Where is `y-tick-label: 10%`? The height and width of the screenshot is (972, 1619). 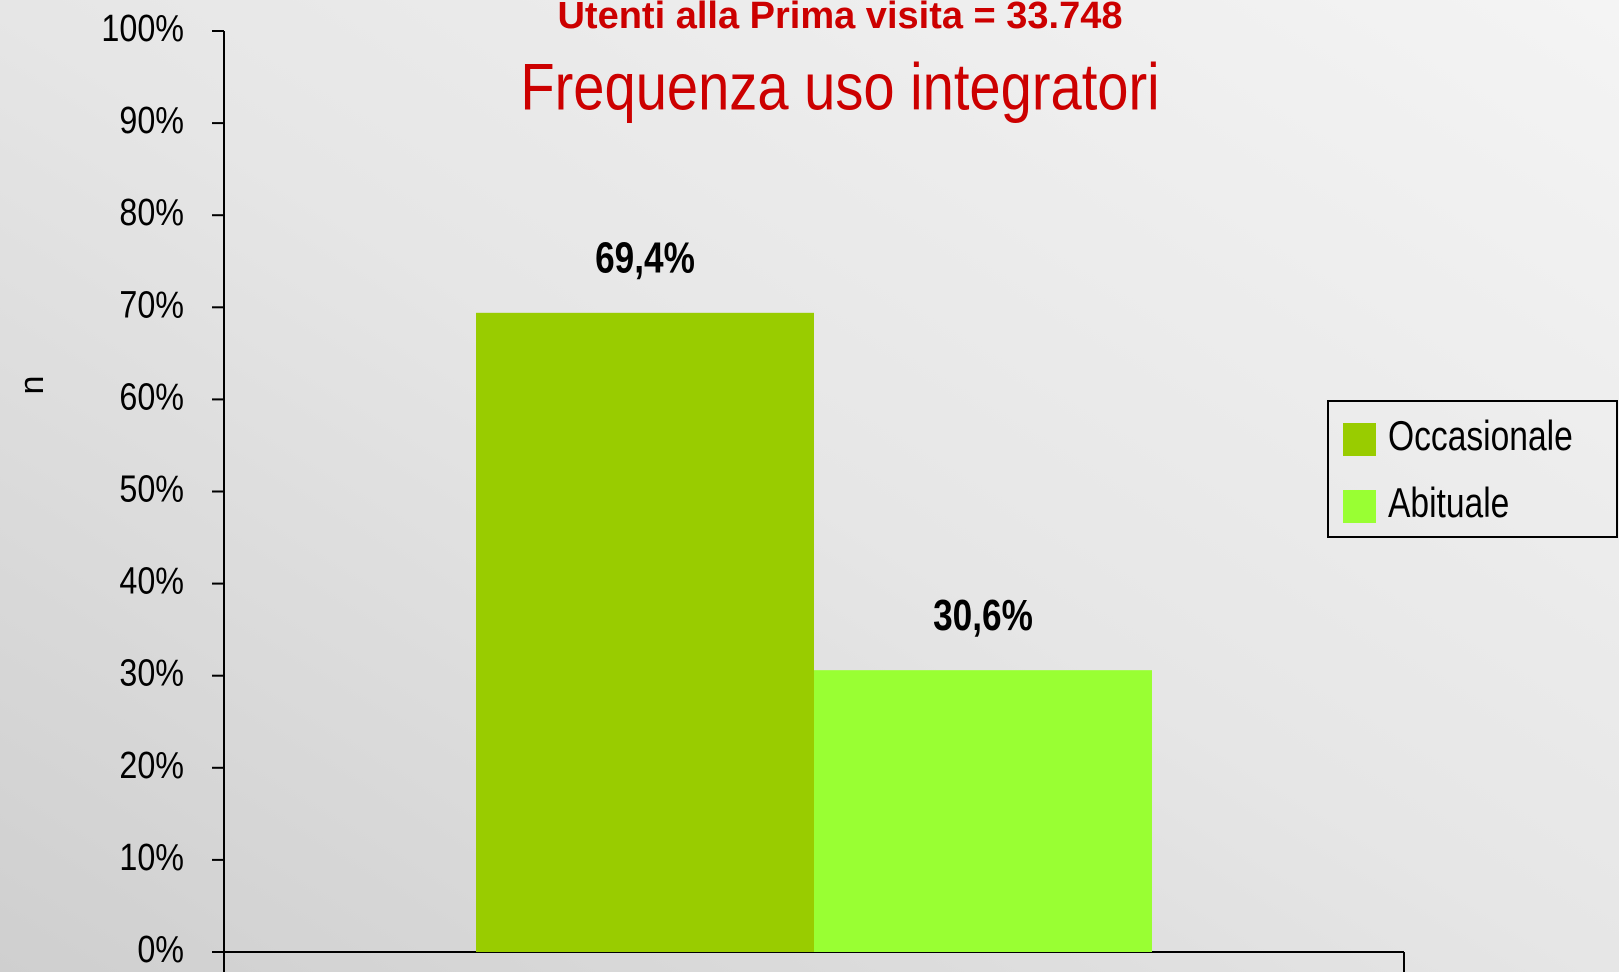
y-tick-label: 10% is located at coordinates (151, 858).